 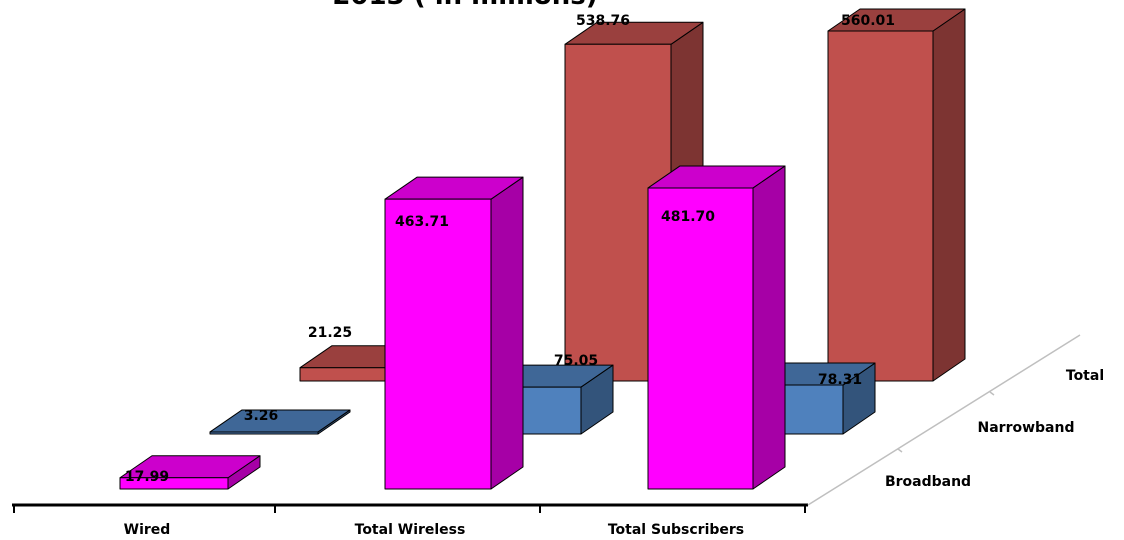 I want to click on data-label-broadband-total-wireless: 463.71, so click(x=422, y=222).